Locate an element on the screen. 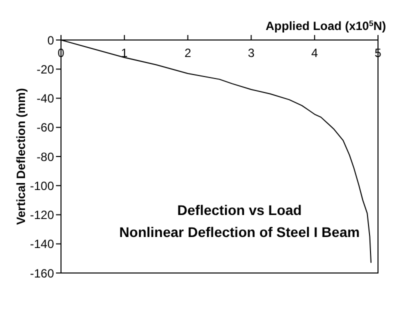  y-tick-label: -60 is located at coordinates (45, 127).